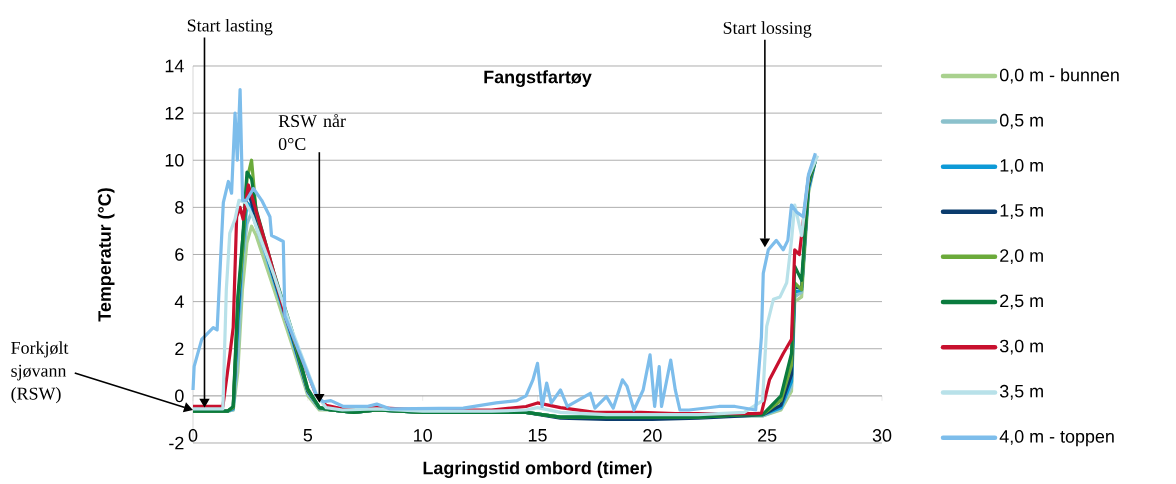 This screenshot has width=1176, height=484. What do you see at coordinates (538, 79) in the screenshot?
I see `chart-title: Fangstfartøy` at bounding box center [538, 79].